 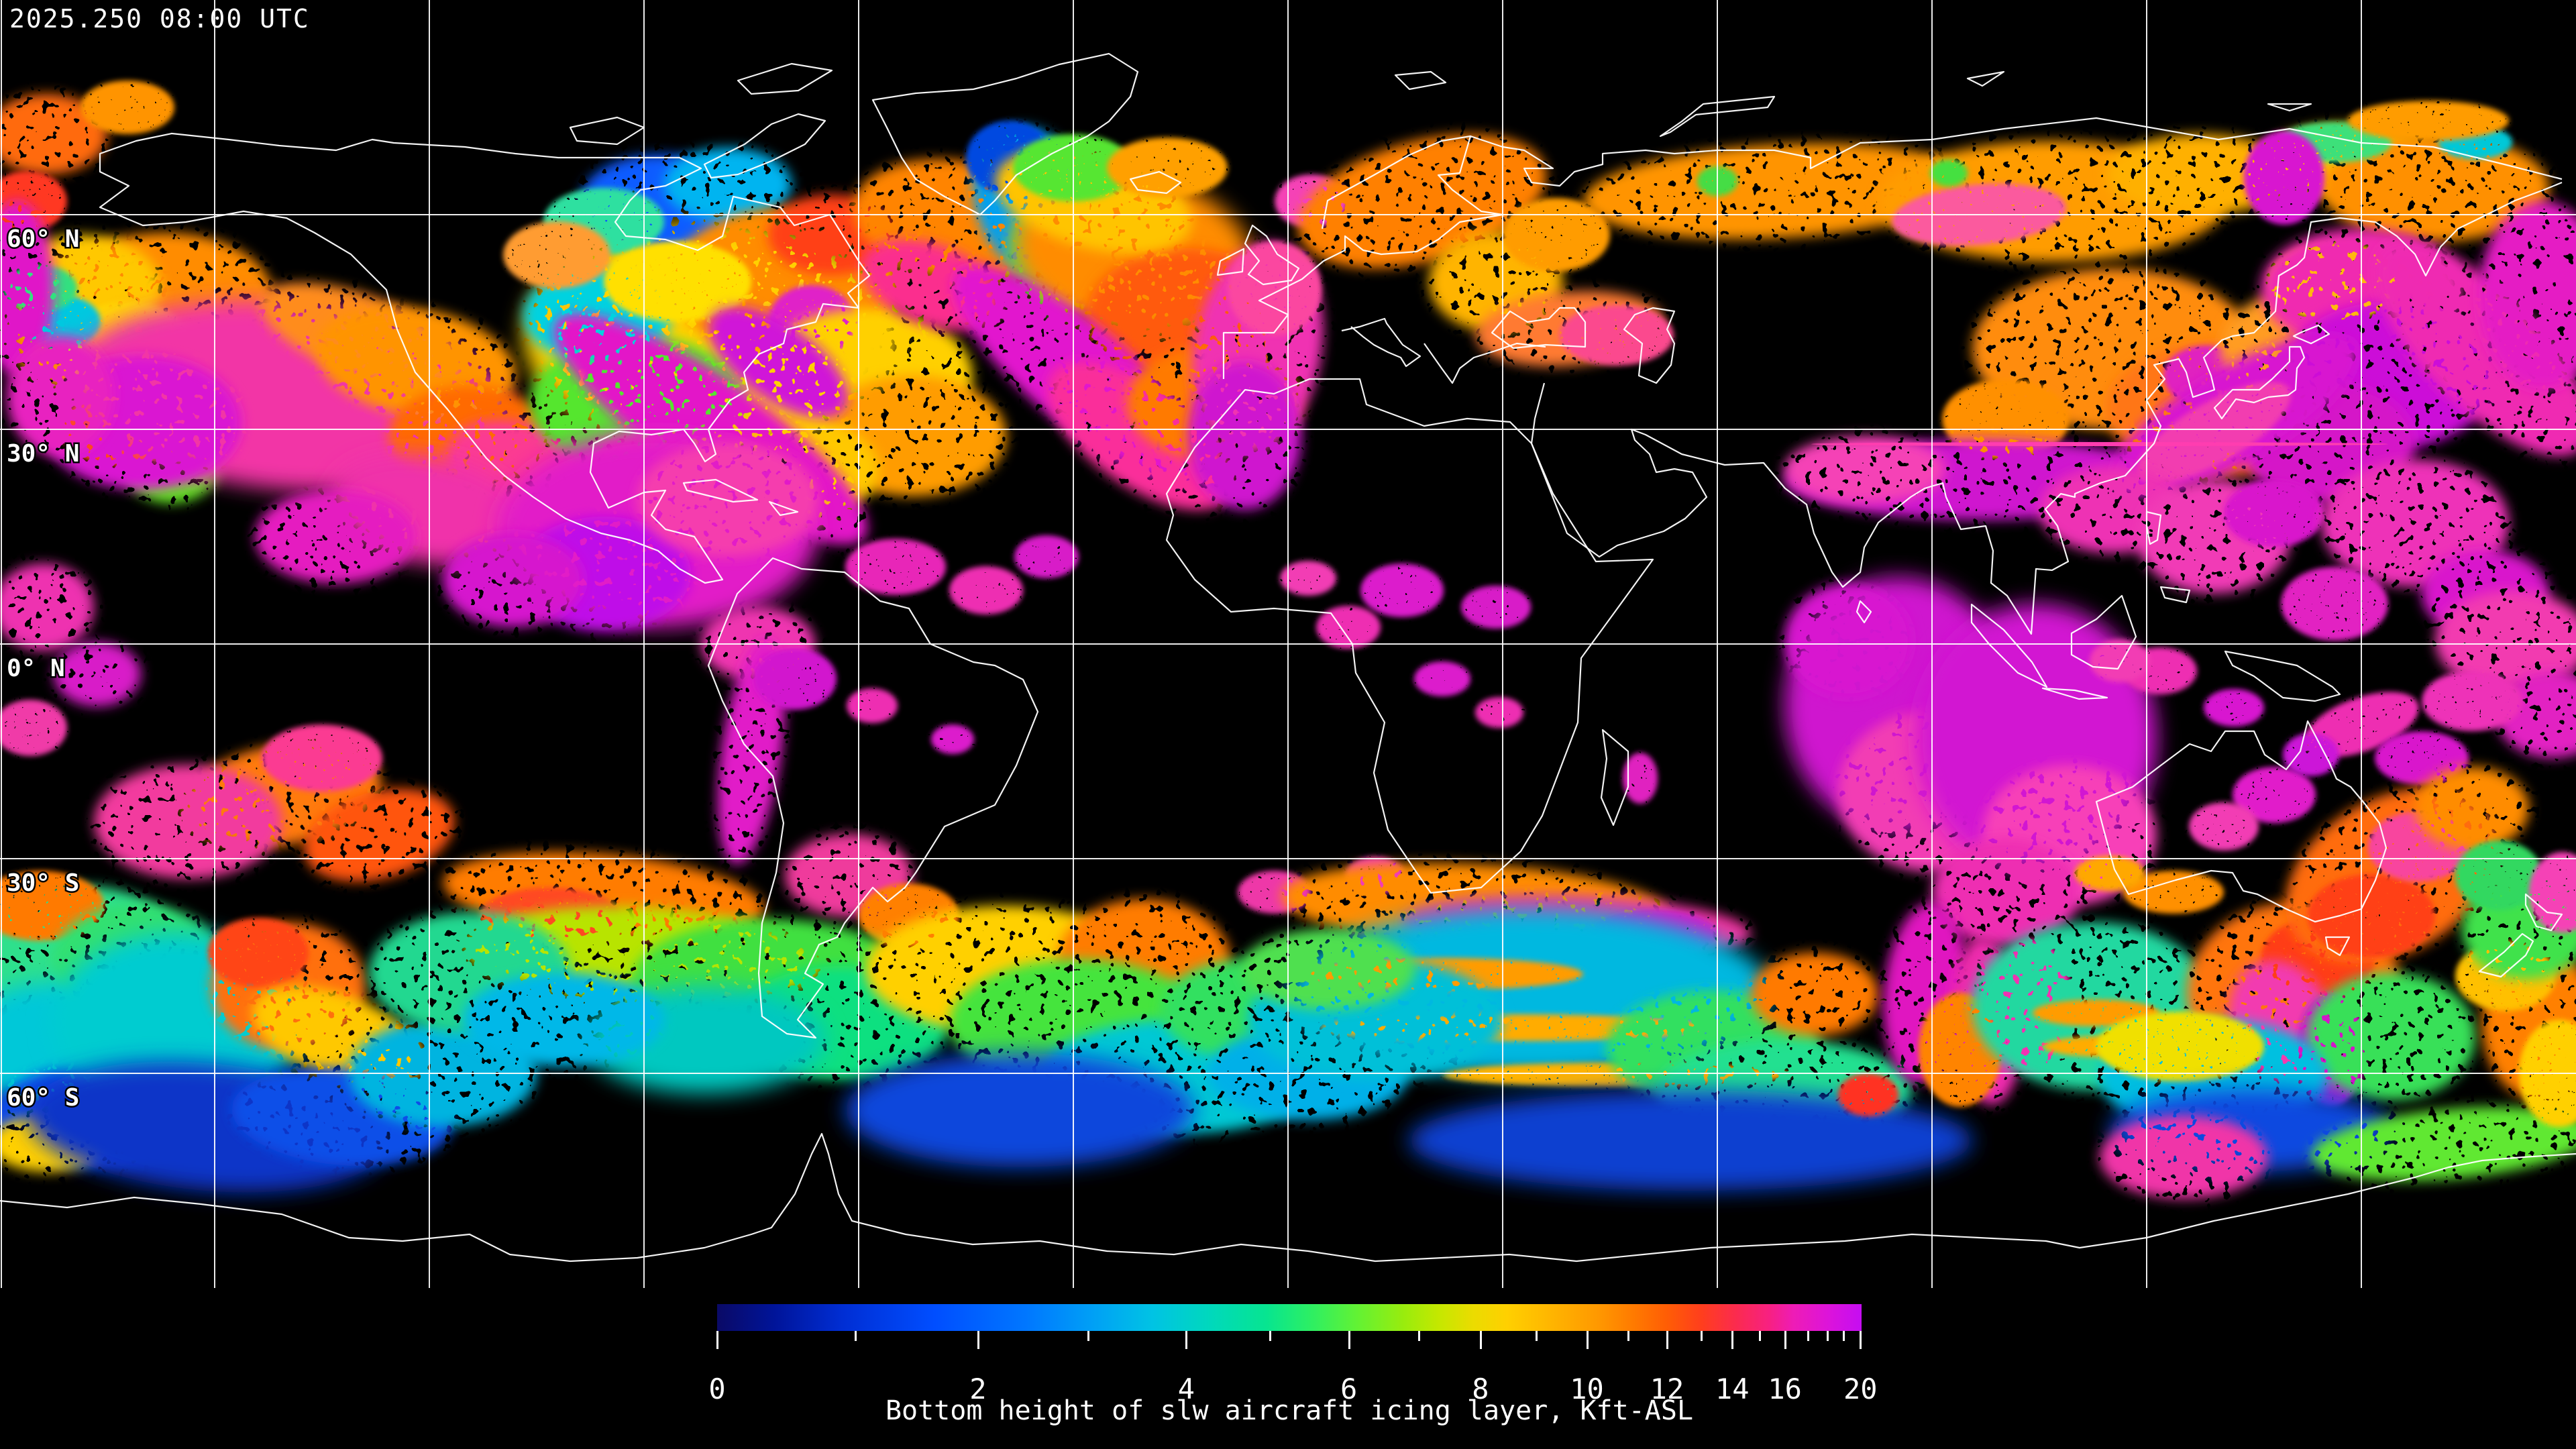 I want to click on colorbar-tick-label: 20, so click(x=1860, y=1389).